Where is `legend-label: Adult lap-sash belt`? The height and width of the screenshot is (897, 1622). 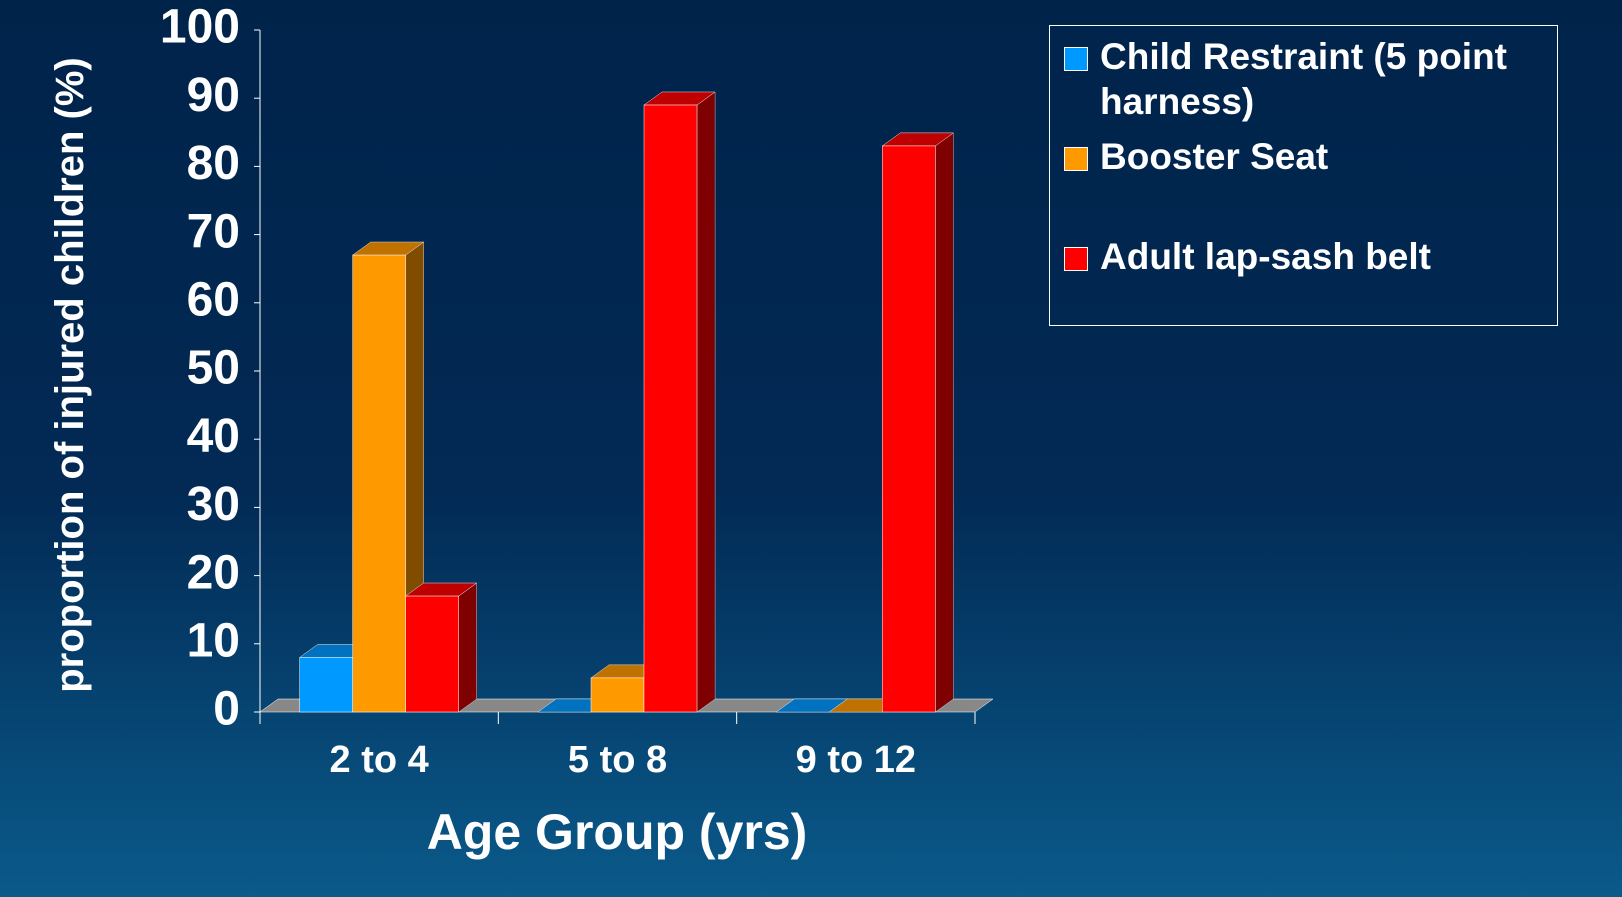 legend-label: Adult lap-sash belt is located at coordinates (1265, 256).